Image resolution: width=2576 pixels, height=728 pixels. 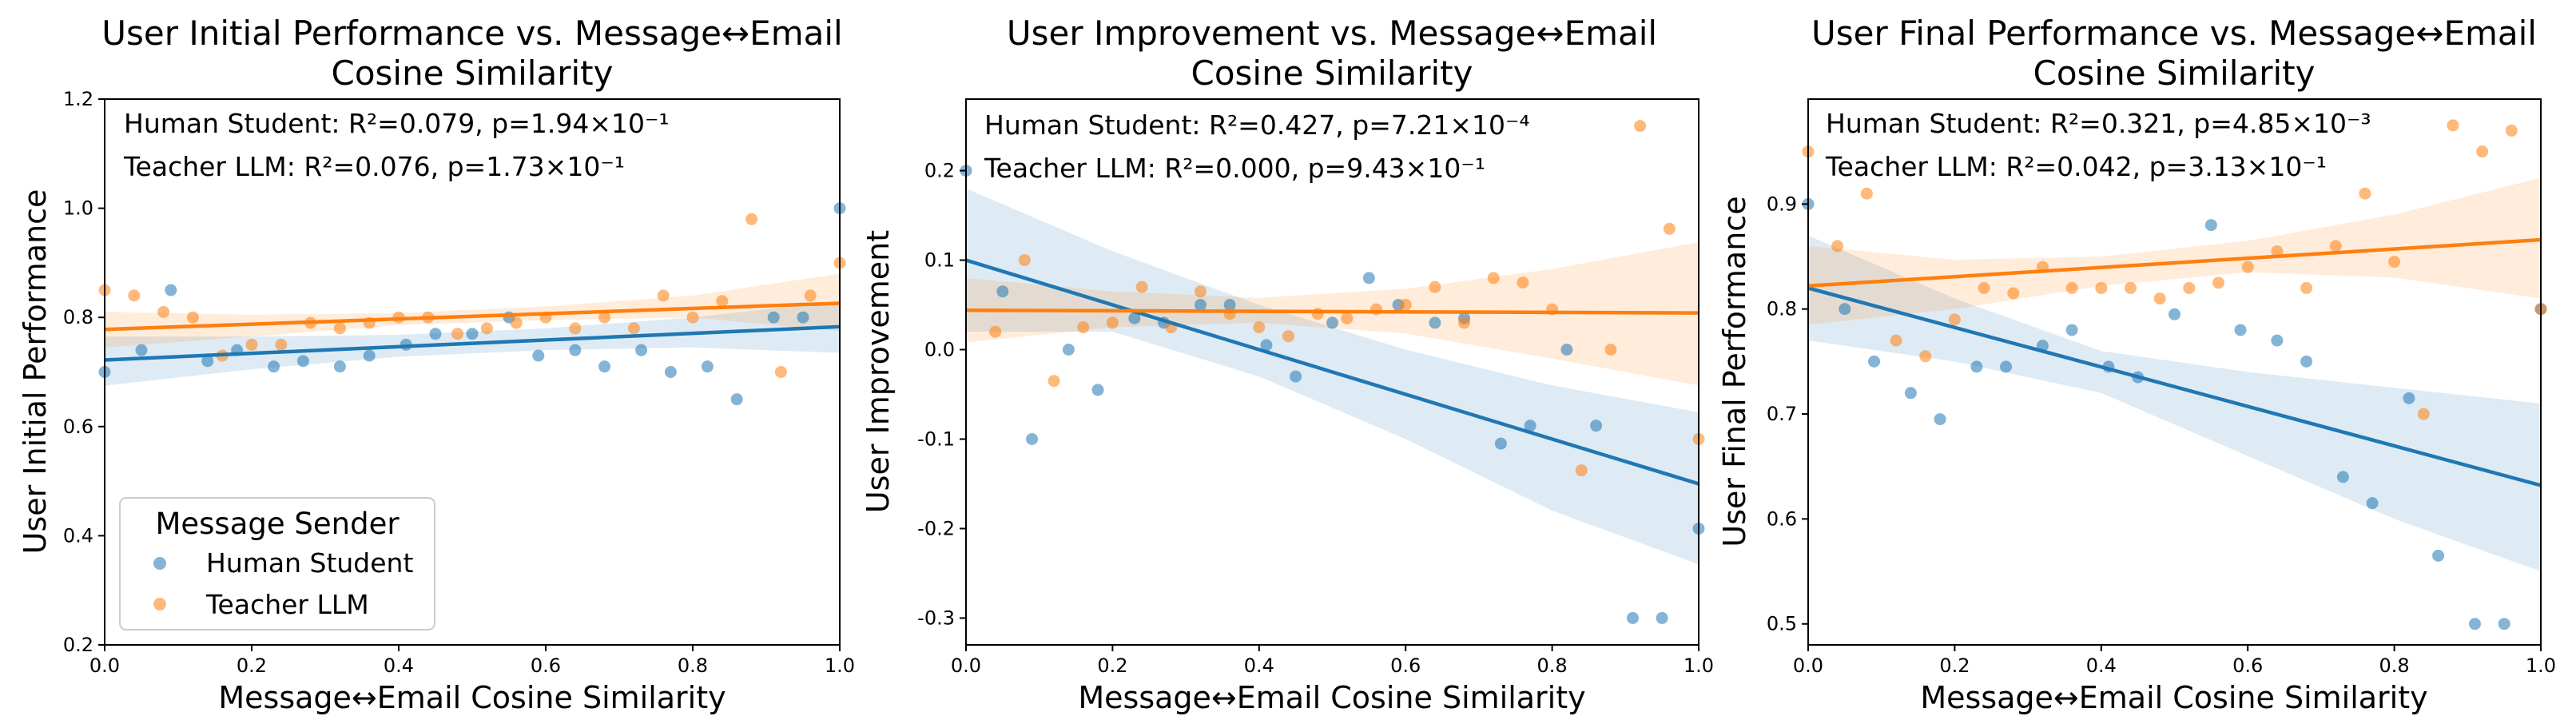 I want to click on y-tick-label: 1.0, so click(x=78, y=208).